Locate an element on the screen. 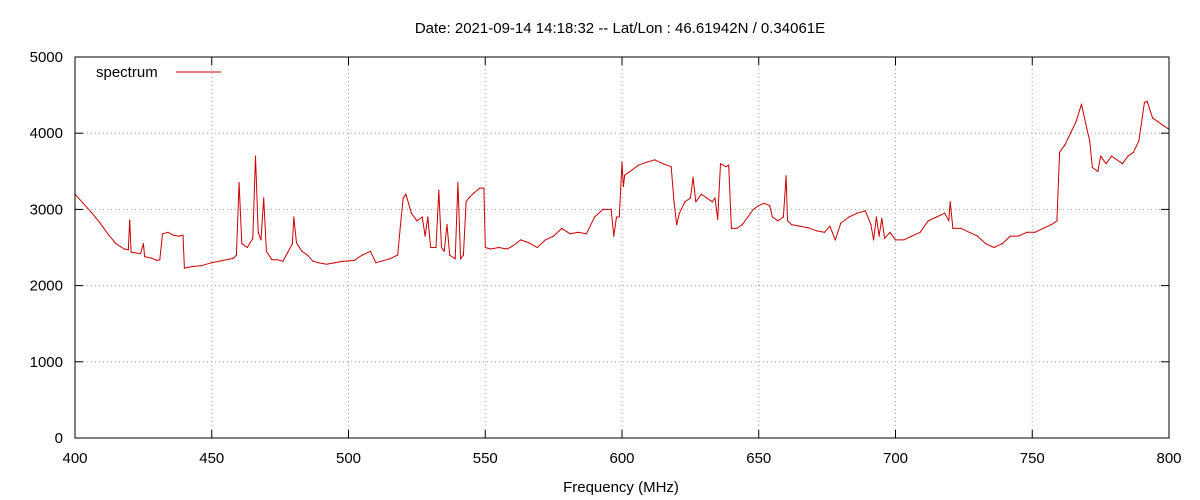 The height and width of the screenshot is (500, 1200). legend: spectrum is located at coordinates (158, 72).